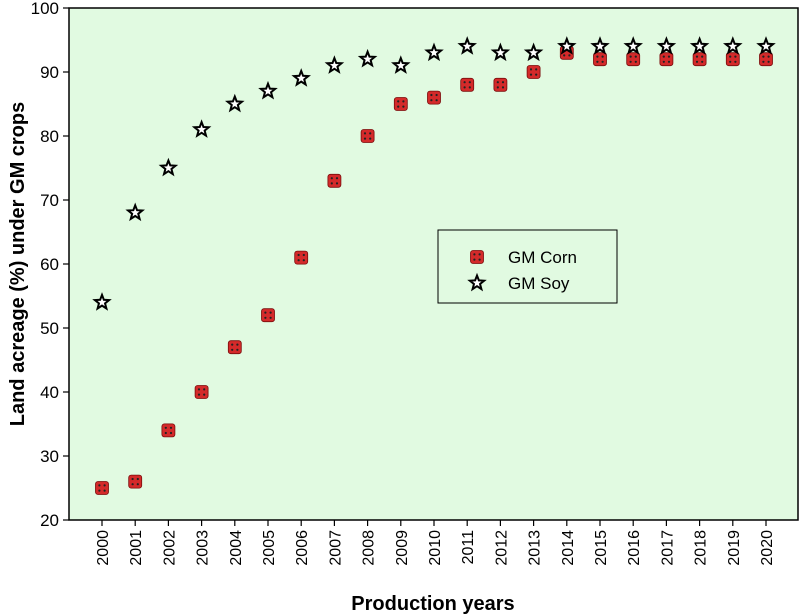 This screenshot has height=616, width=800. I want to click on legend-label-gm-soy: GM Soy, so click(539, 283).